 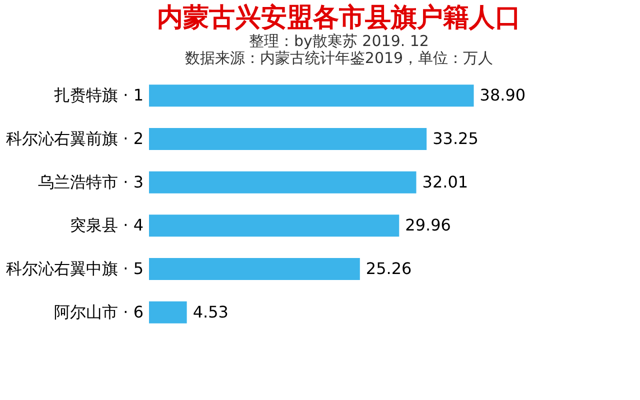 What do you see at coordinates (339, 18) in the screenshot?
I see `chart-title: 内蒙古兴安盟各市县旗户籍人口` at bounding box center [339, 18].